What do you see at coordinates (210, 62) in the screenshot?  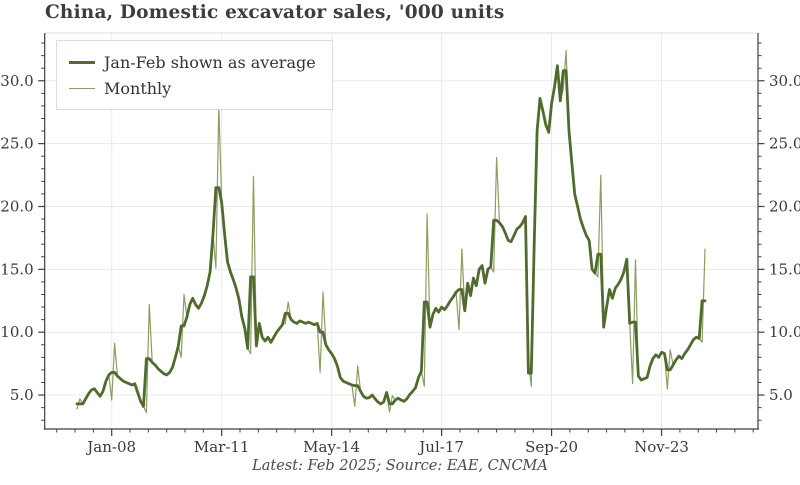 I see `legend-label-average: Jan-Feb shown as average` at bounding box center [210, 62].